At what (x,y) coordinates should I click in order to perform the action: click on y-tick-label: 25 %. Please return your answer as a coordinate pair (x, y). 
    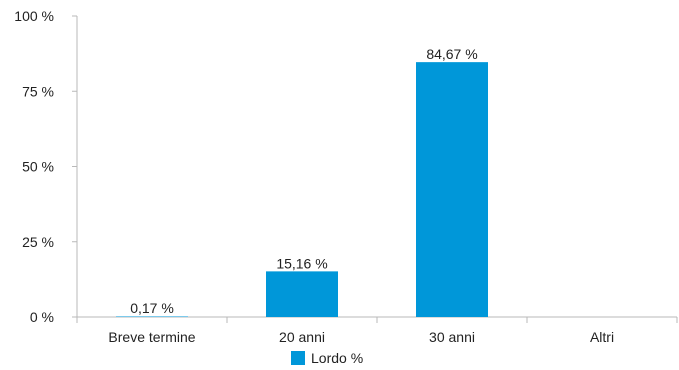
    Looking at the image, I should click on (38, 242).